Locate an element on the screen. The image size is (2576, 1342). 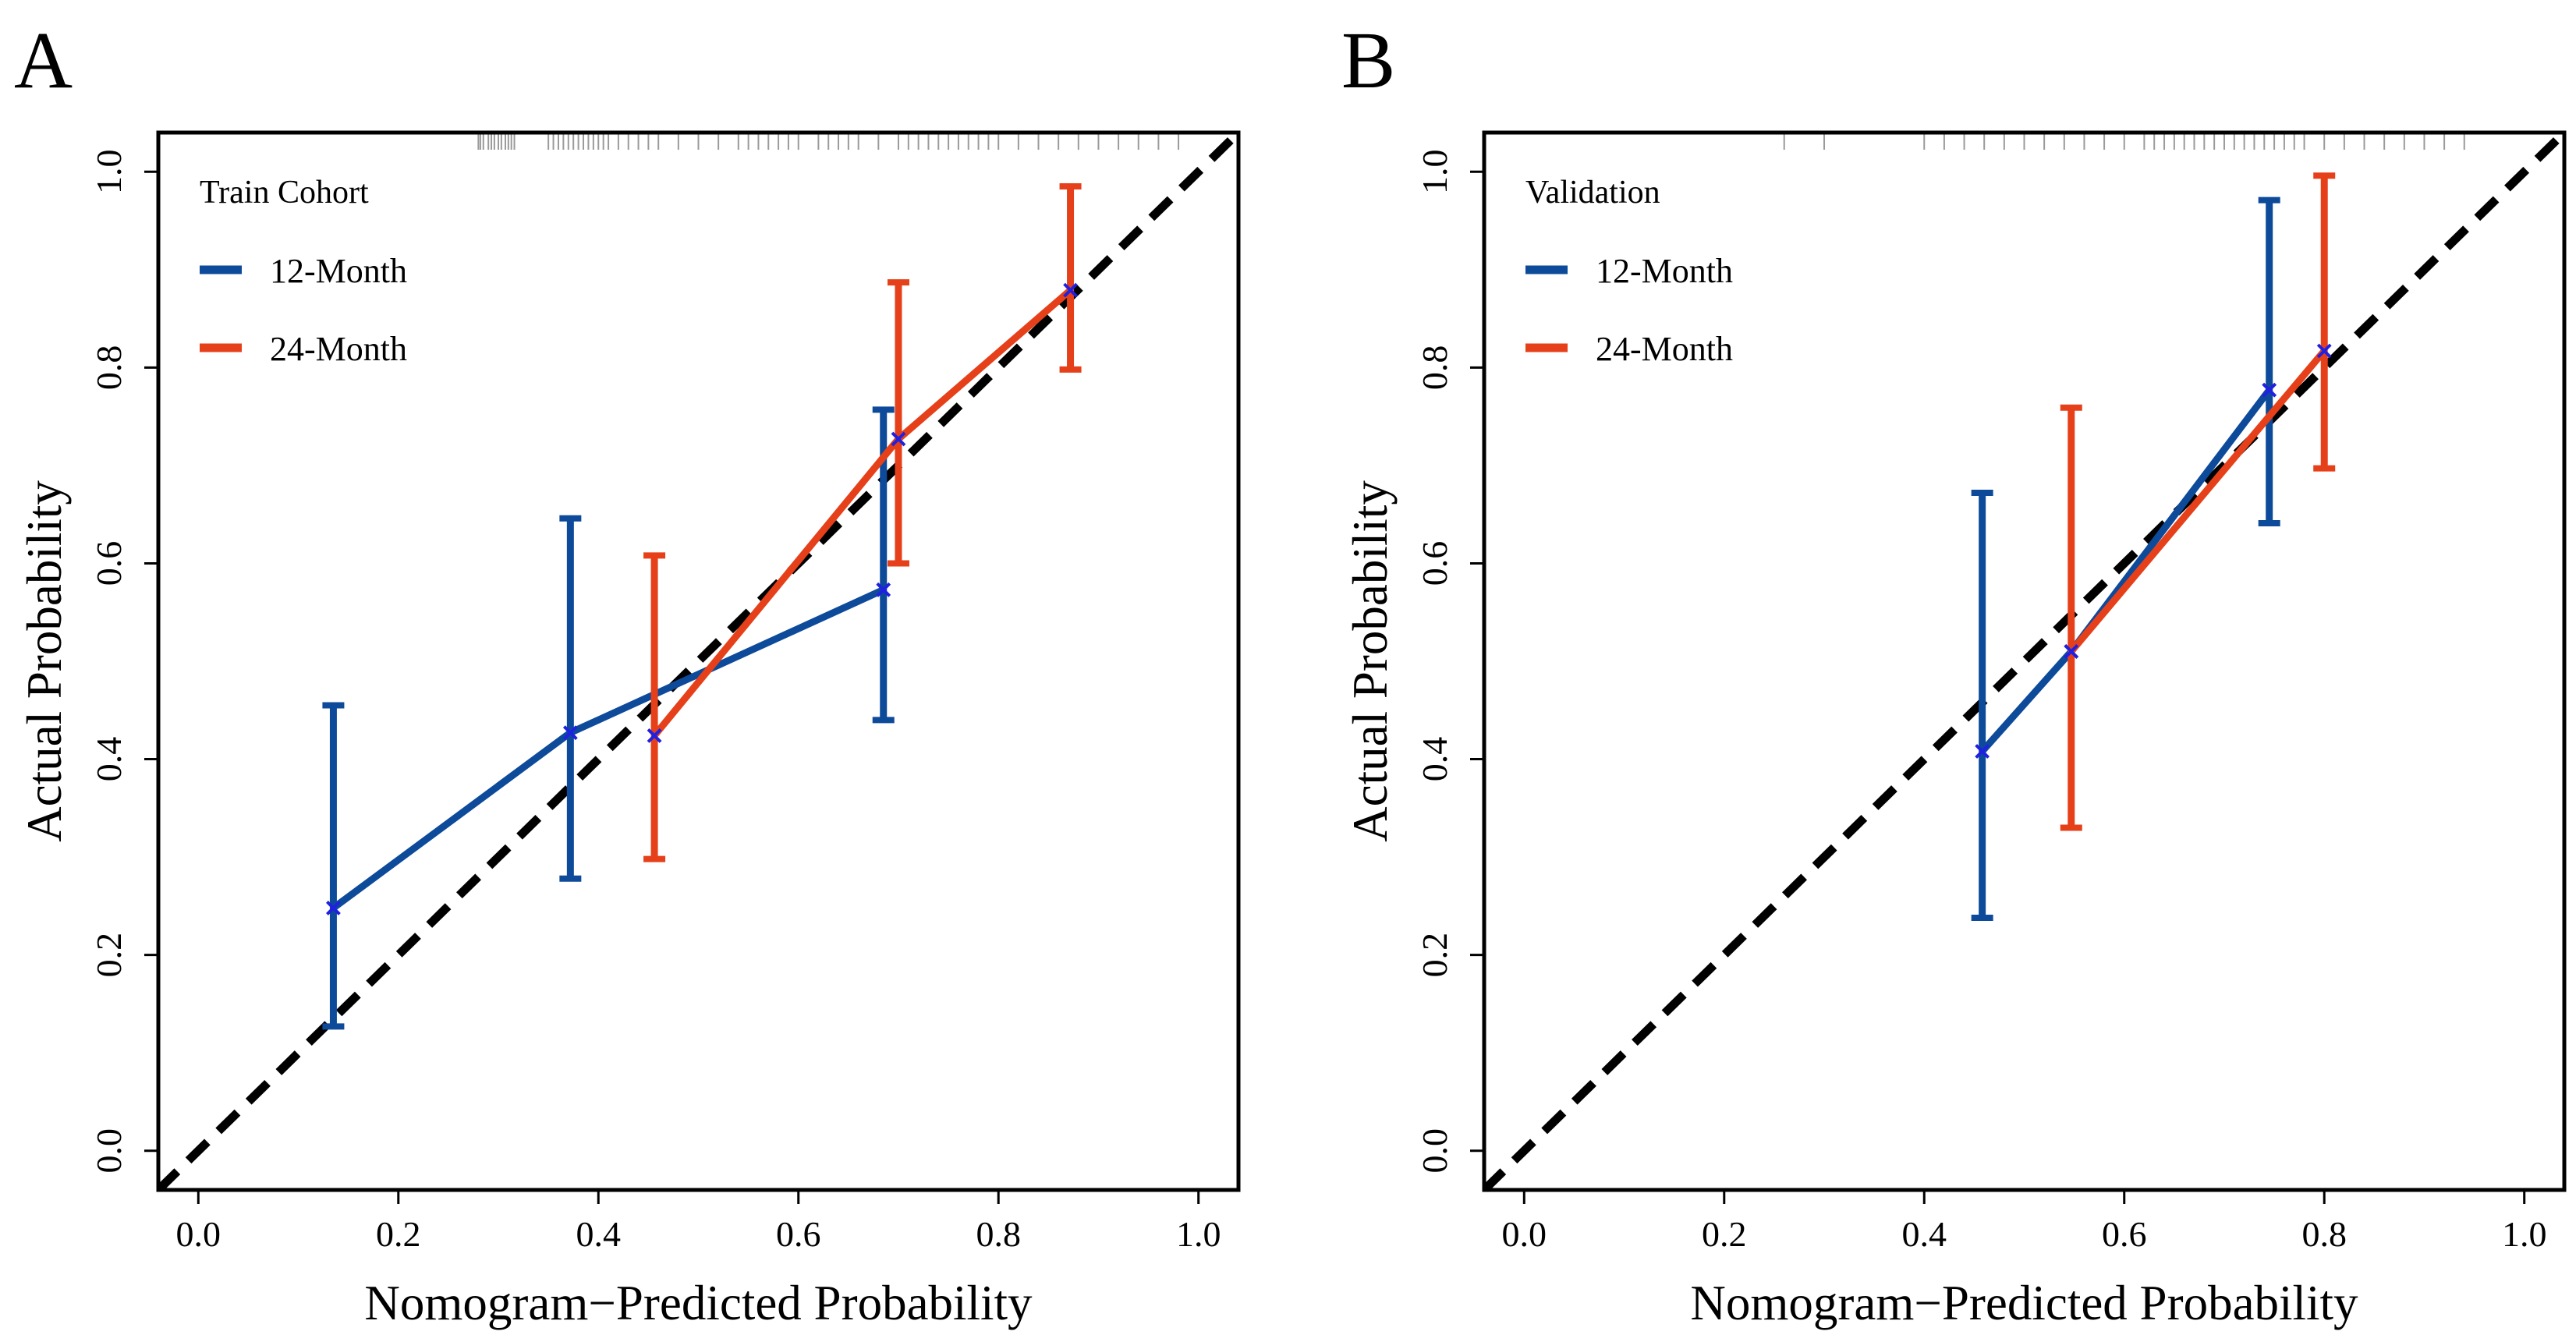
legend: Train Cohort 12-Month 24-Month is located at coordinates (303, 271).